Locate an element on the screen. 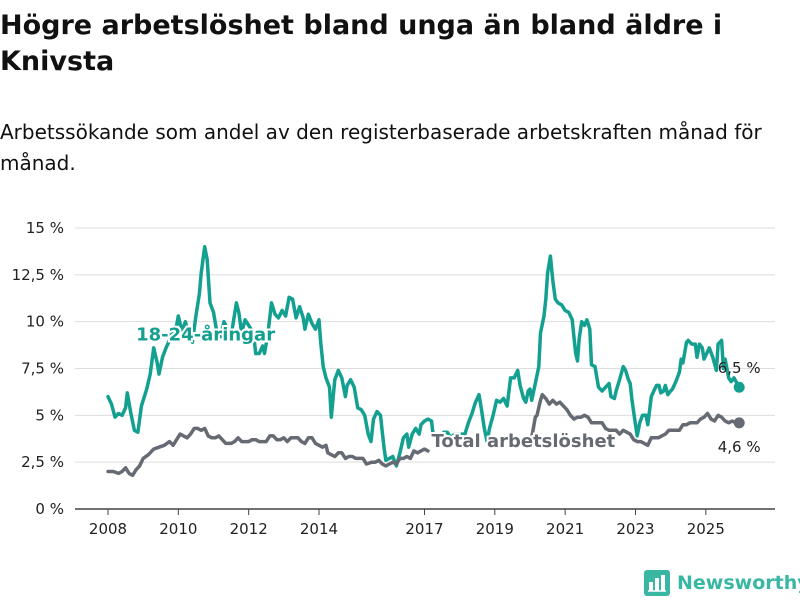  x-tick-label: 2019 is located at coordinates (495, 529).